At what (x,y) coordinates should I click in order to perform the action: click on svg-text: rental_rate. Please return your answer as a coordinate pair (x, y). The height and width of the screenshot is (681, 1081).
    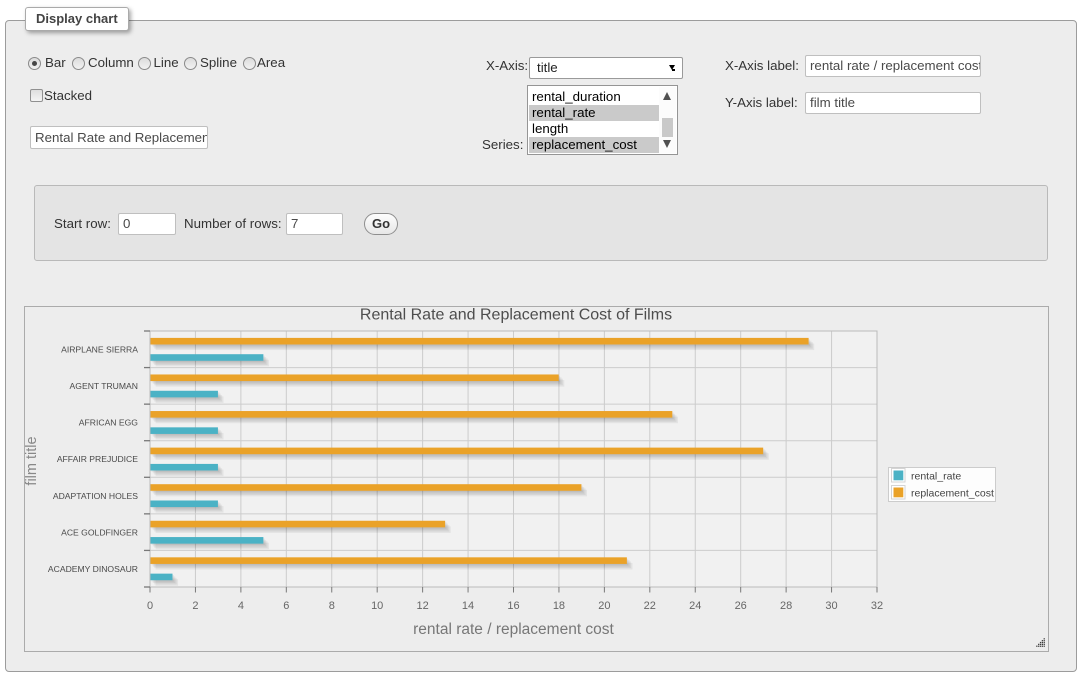
    Looking at the image, I should click on (936, 477).